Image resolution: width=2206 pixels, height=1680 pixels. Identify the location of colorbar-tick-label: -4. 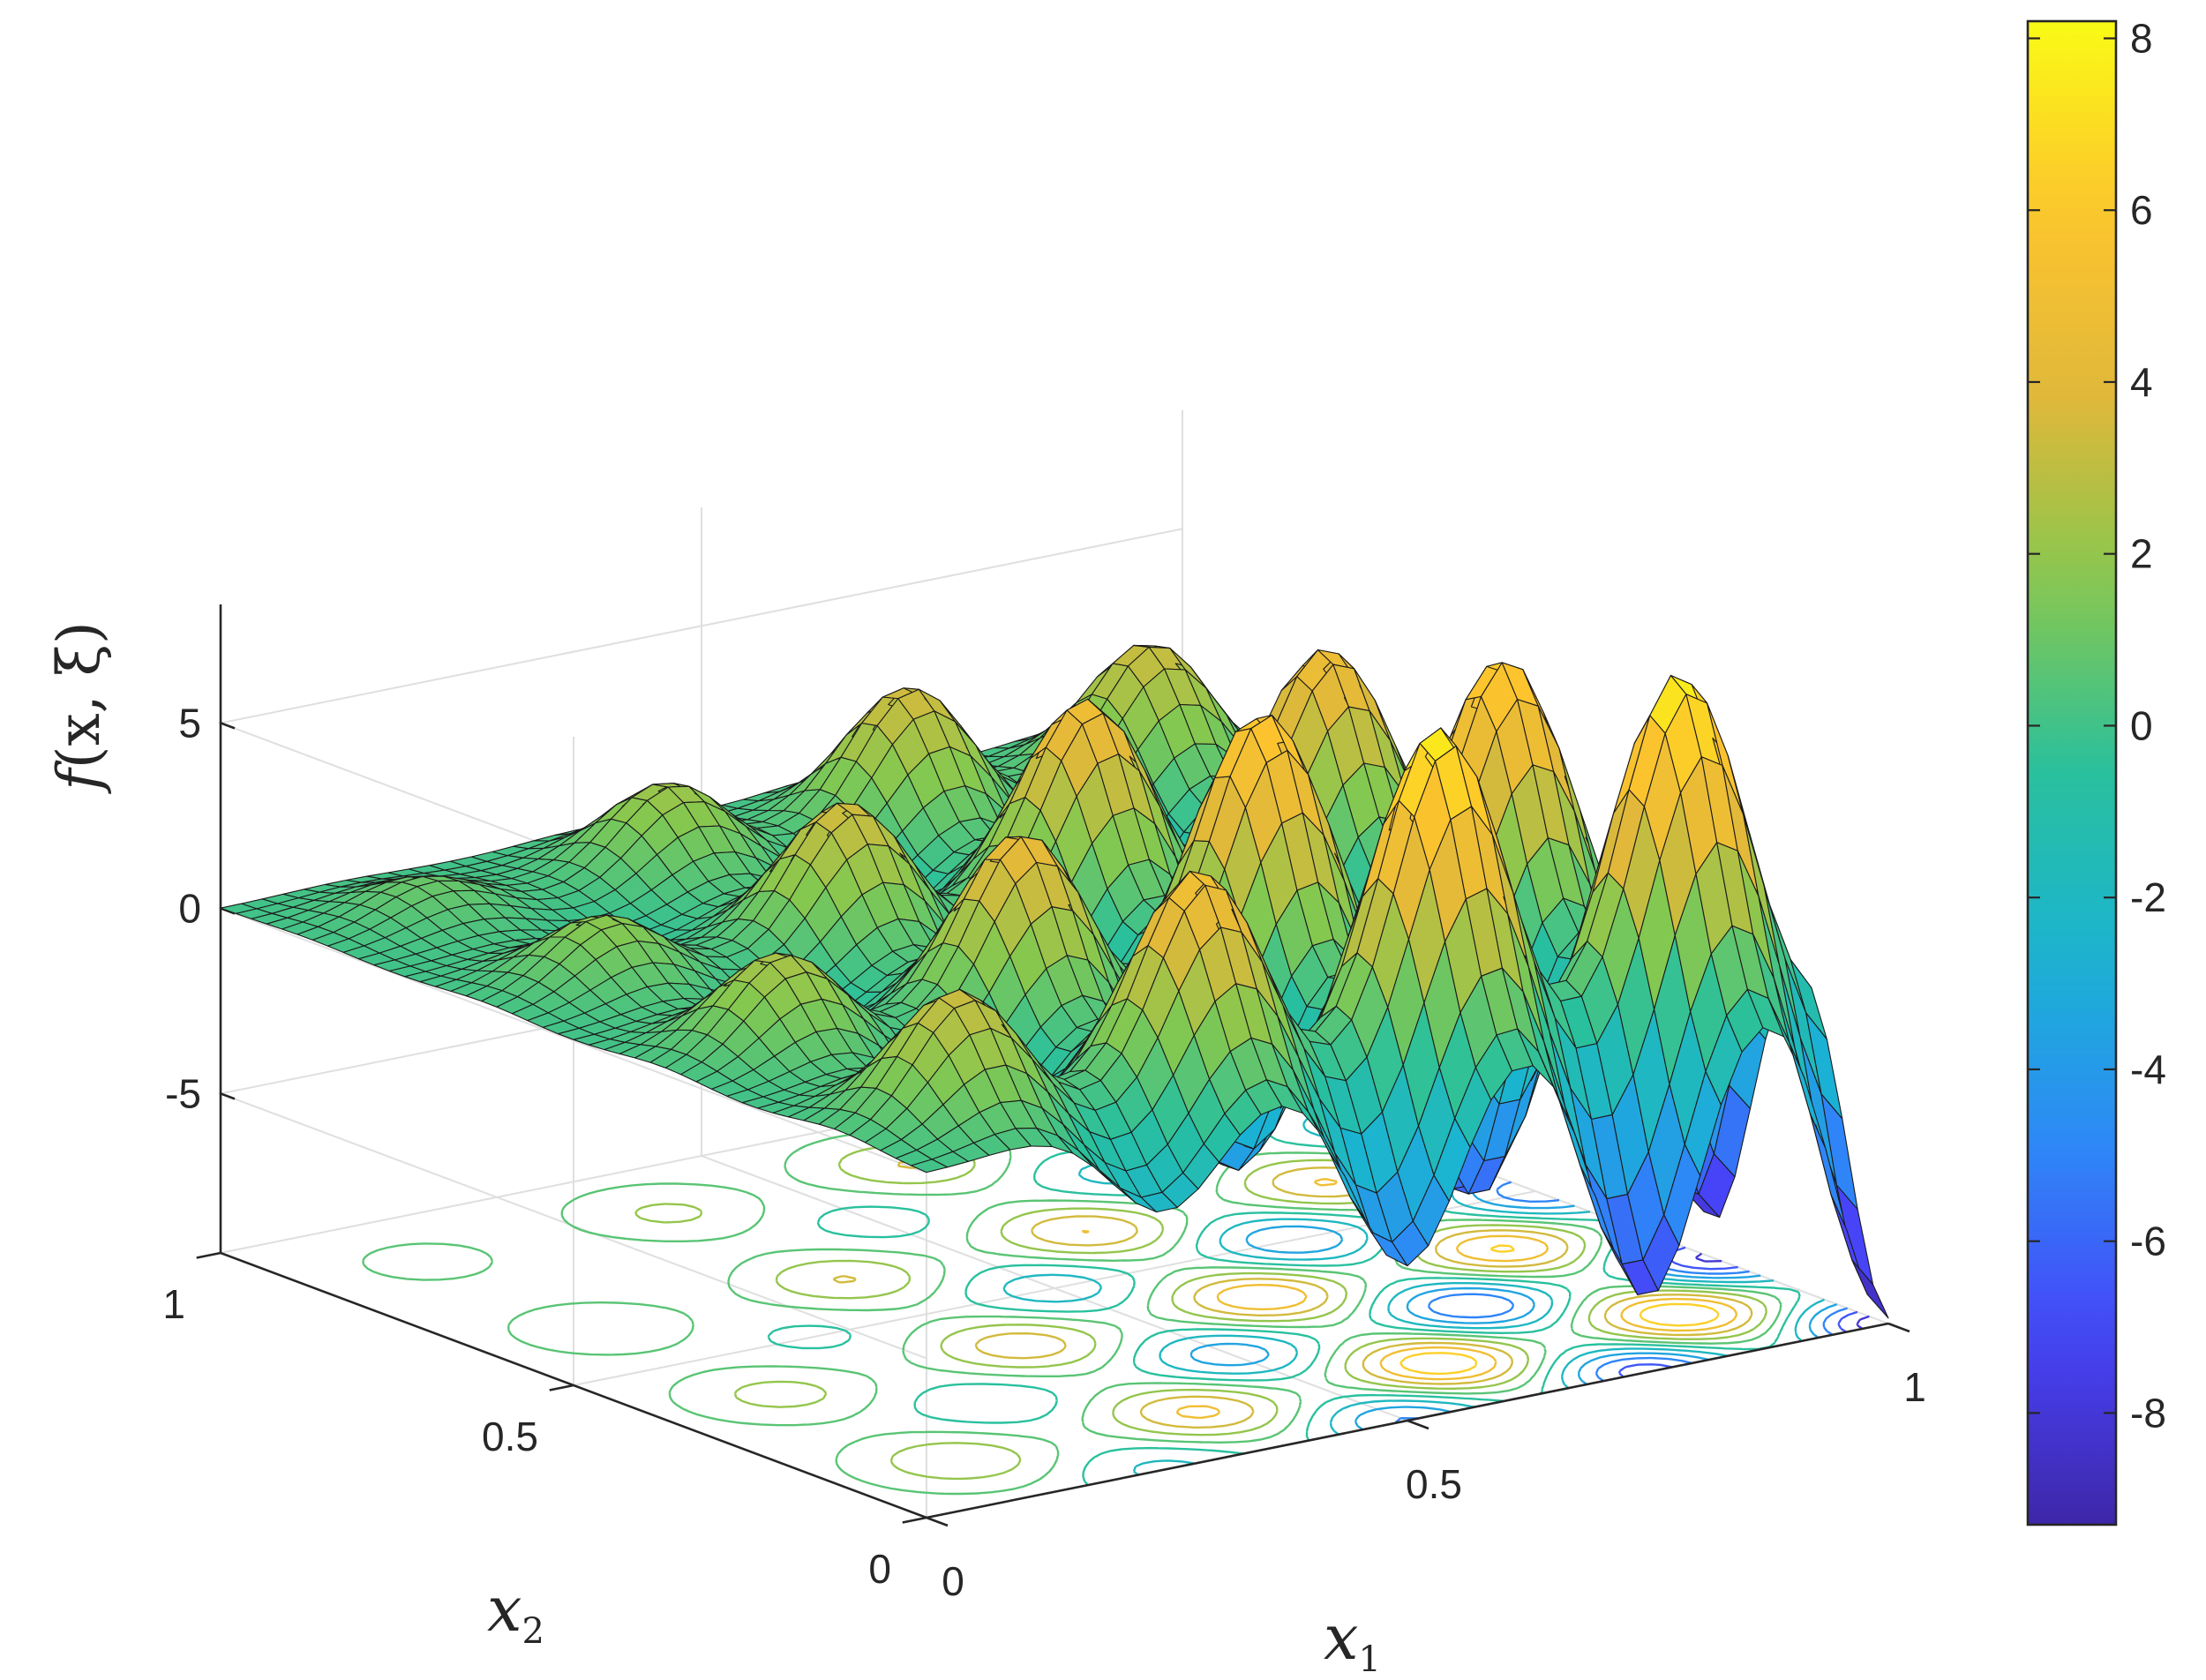
(2148, 1069).